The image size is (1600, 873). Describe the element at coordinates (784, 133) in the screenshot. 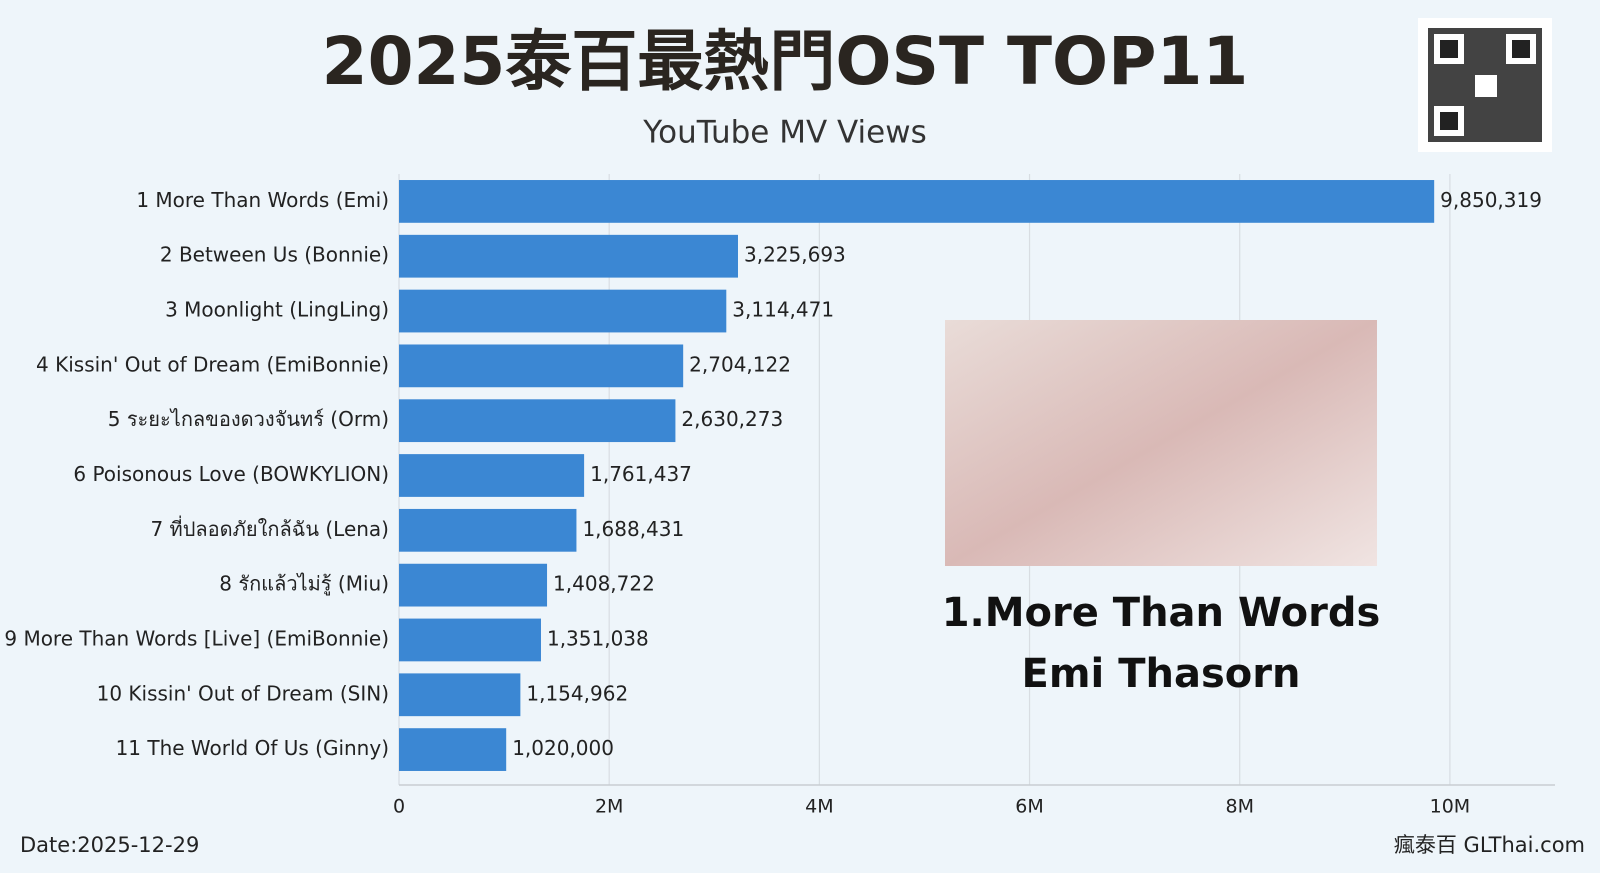

I see `chart-subtitle: YouTube MV Views` at that location.